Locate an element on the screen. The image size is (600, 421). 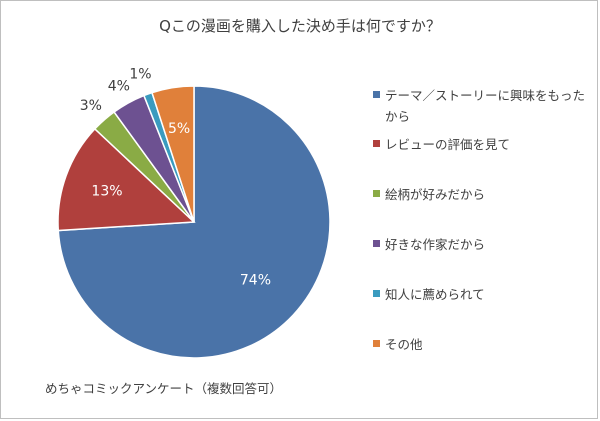
slice-data-label: 13% is located at coordinates (106, 192).